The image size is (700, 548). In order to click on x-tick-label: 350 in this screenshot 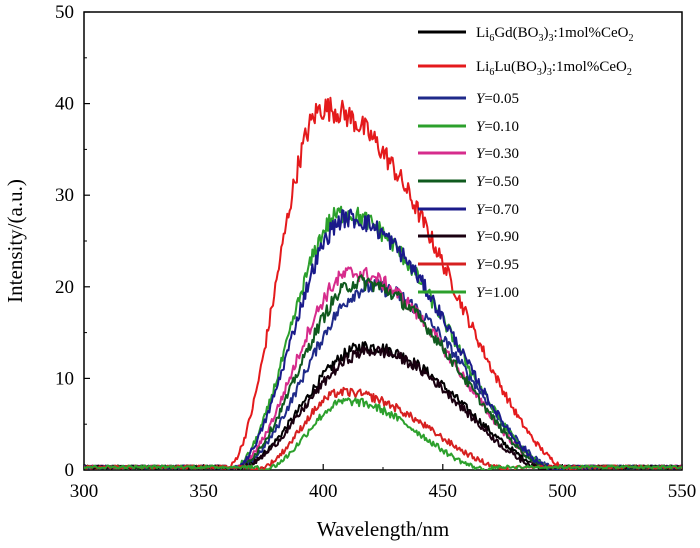, I will do `click(203, 491)`.